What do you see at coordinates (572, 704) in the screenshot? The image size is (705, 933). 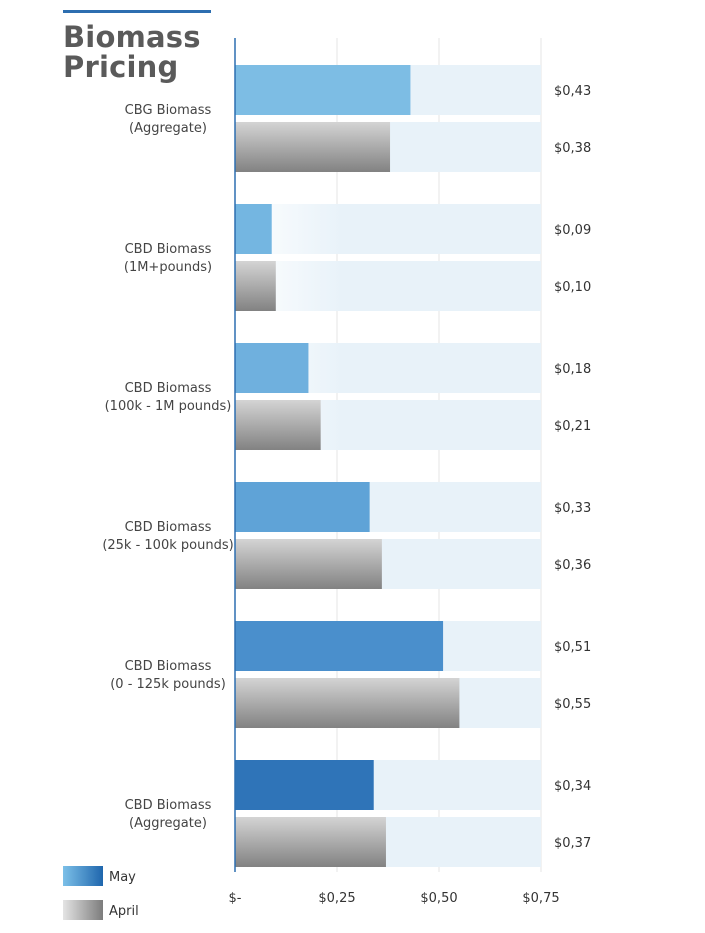 I see `value-label-april-4: $0,55` at bounding box center [572, 704].